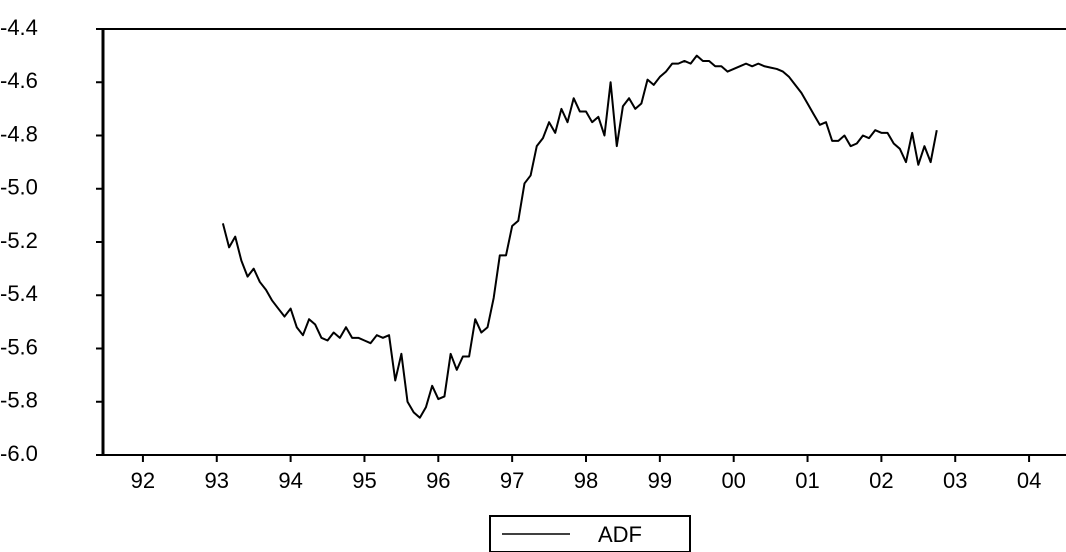 The width and height of the screenshot is (1066, 552). Describe the element at coordinates (290, 480) in the screenshot. I see `x-tick-label: 94` at that location.